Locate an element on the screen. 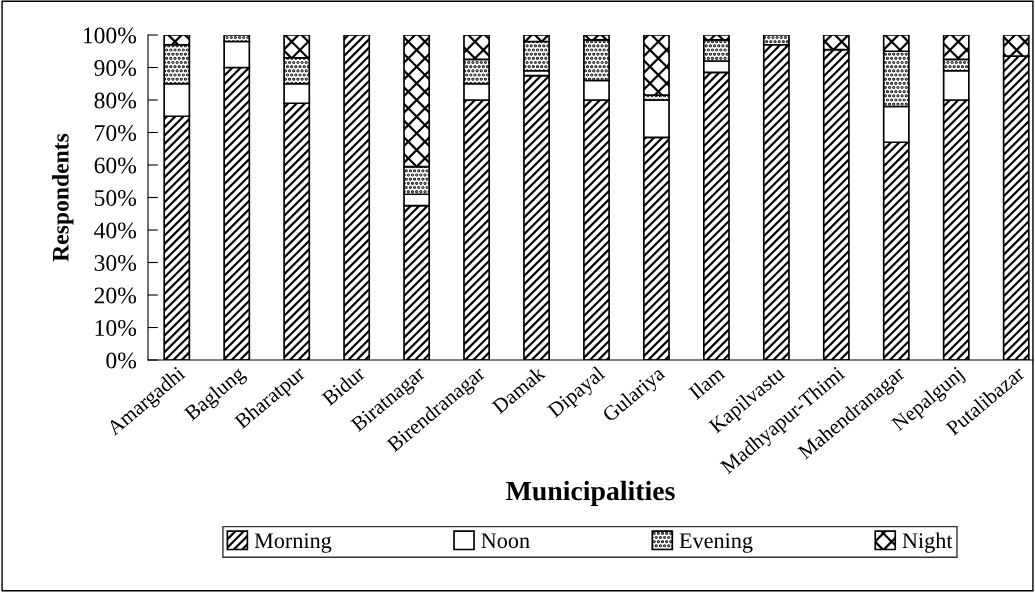  legend-label: Morning is located at coordinates (293, 543).